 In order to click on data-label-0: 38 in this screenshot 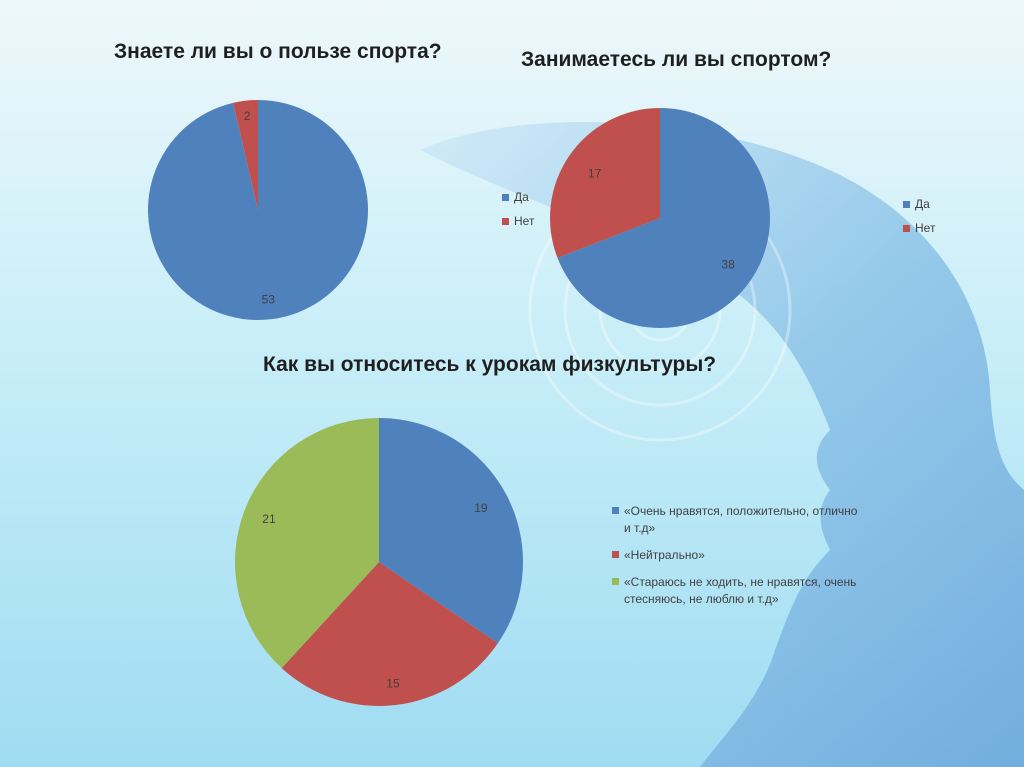, I will do `click(728, 265)`.